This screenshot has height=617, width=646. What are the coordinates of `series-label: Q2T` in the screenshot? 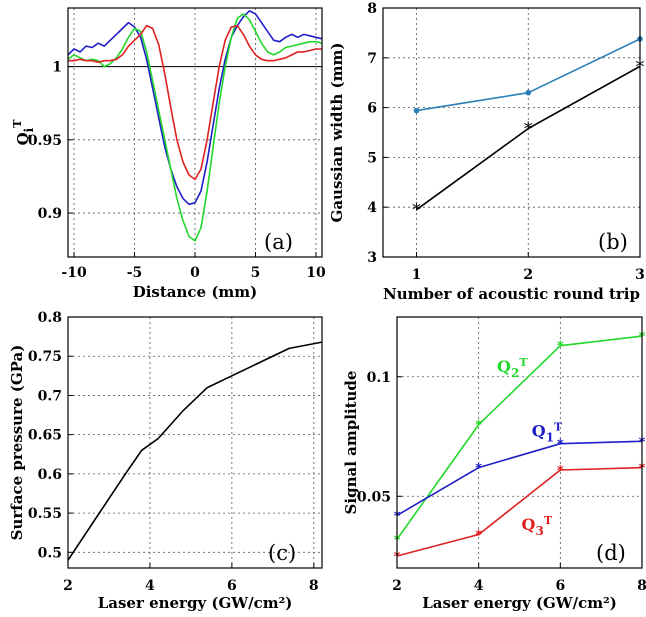 It's located at (512, 368).